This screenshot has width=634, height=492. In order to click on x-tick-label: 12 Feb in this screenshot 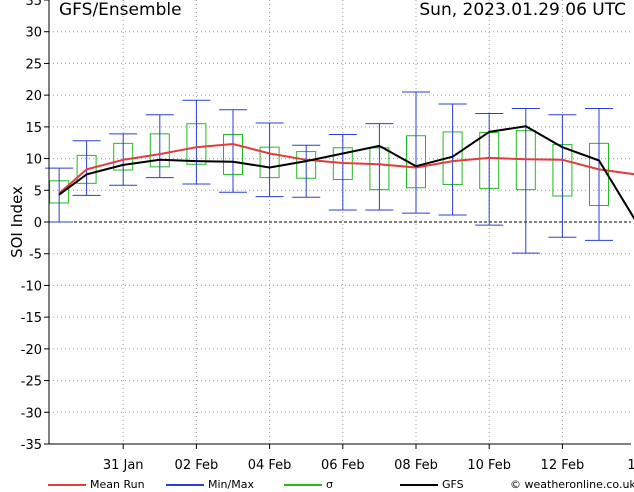, I will do `click(563, 465)`.